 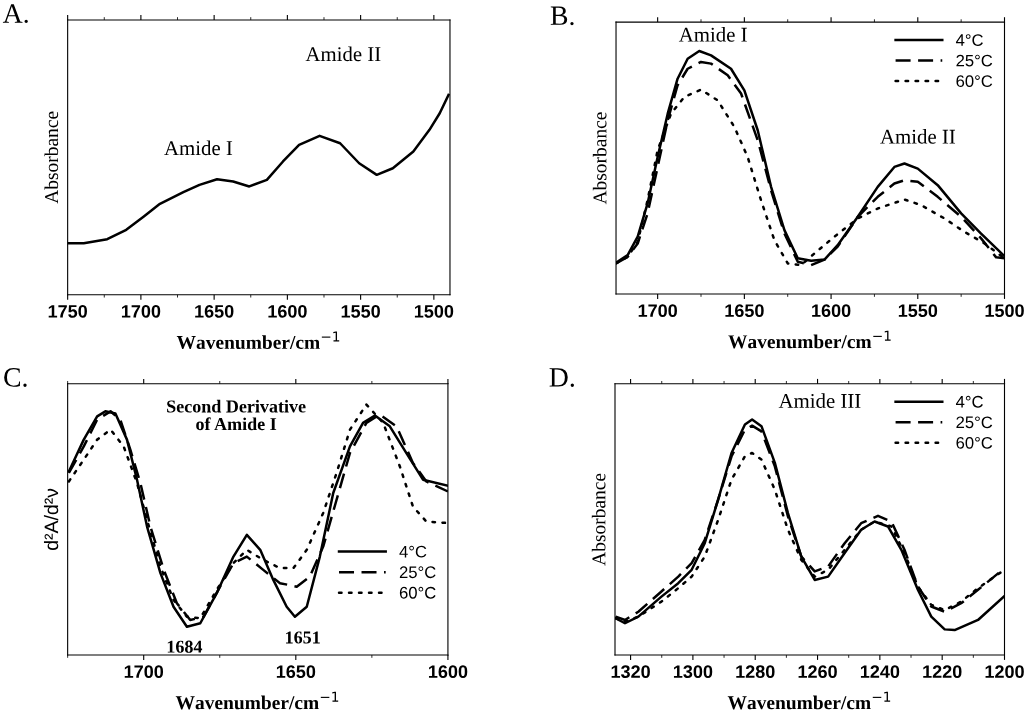 I want to click on text: Amide II, so click(x=343, y=54).